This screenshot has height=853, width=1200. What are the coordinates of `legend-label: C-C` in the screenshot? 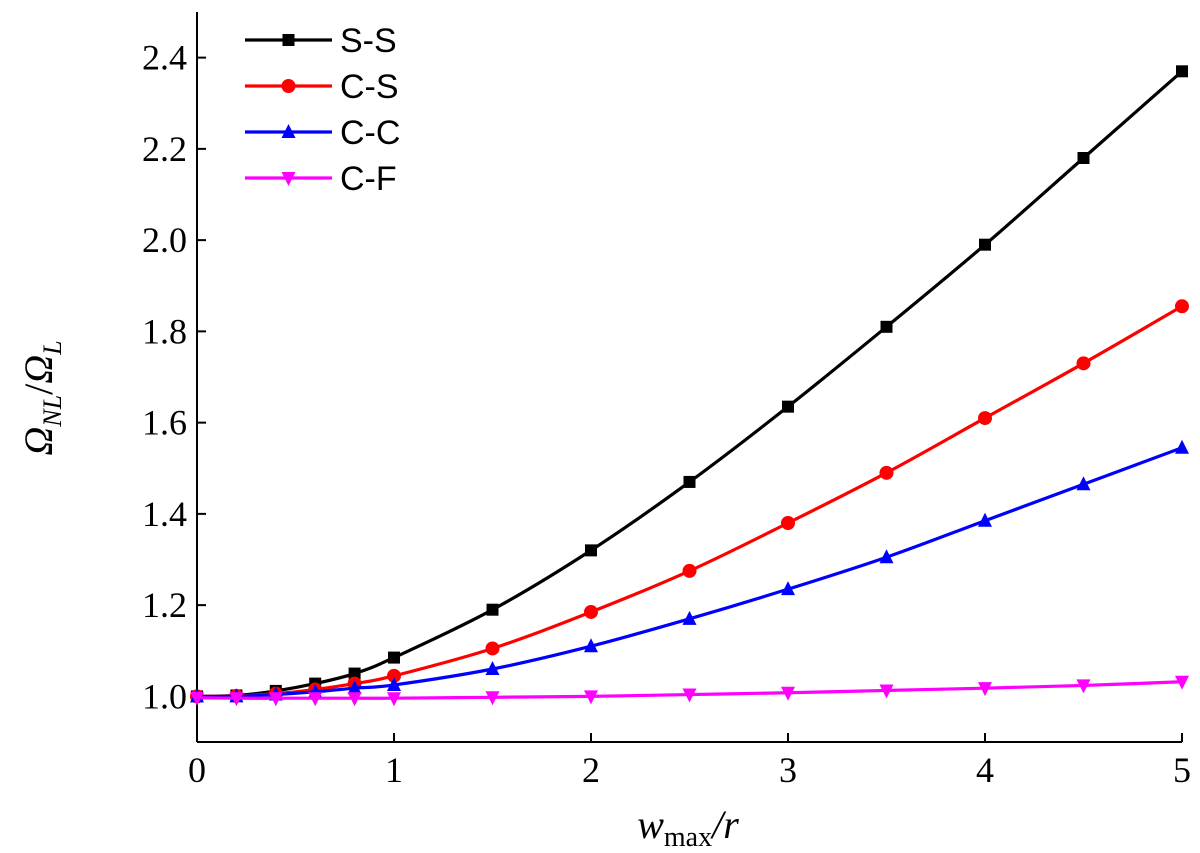 It's located at (370, 133).